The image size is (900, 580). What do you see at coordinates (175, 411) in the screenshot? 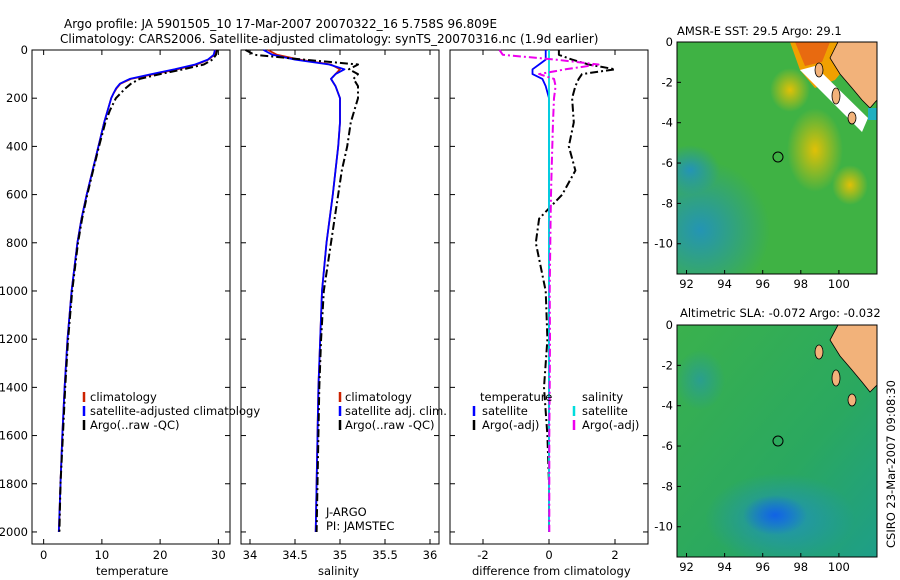
I see `legend-label-satellite-adjusted: satellite-adjusted climatology` at bounding box center [175, 411].